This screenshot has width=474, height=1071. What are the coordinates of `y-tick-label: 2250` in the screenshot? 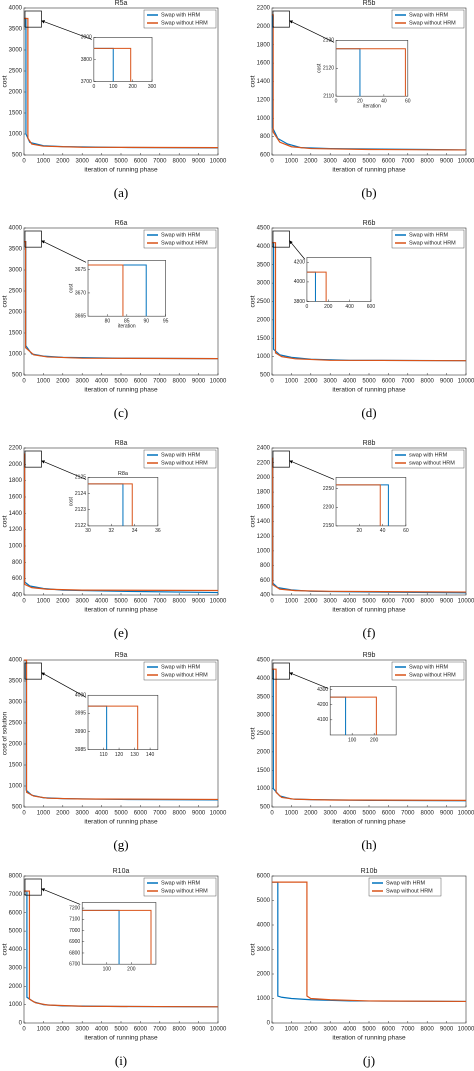 It's located at (328, 489).